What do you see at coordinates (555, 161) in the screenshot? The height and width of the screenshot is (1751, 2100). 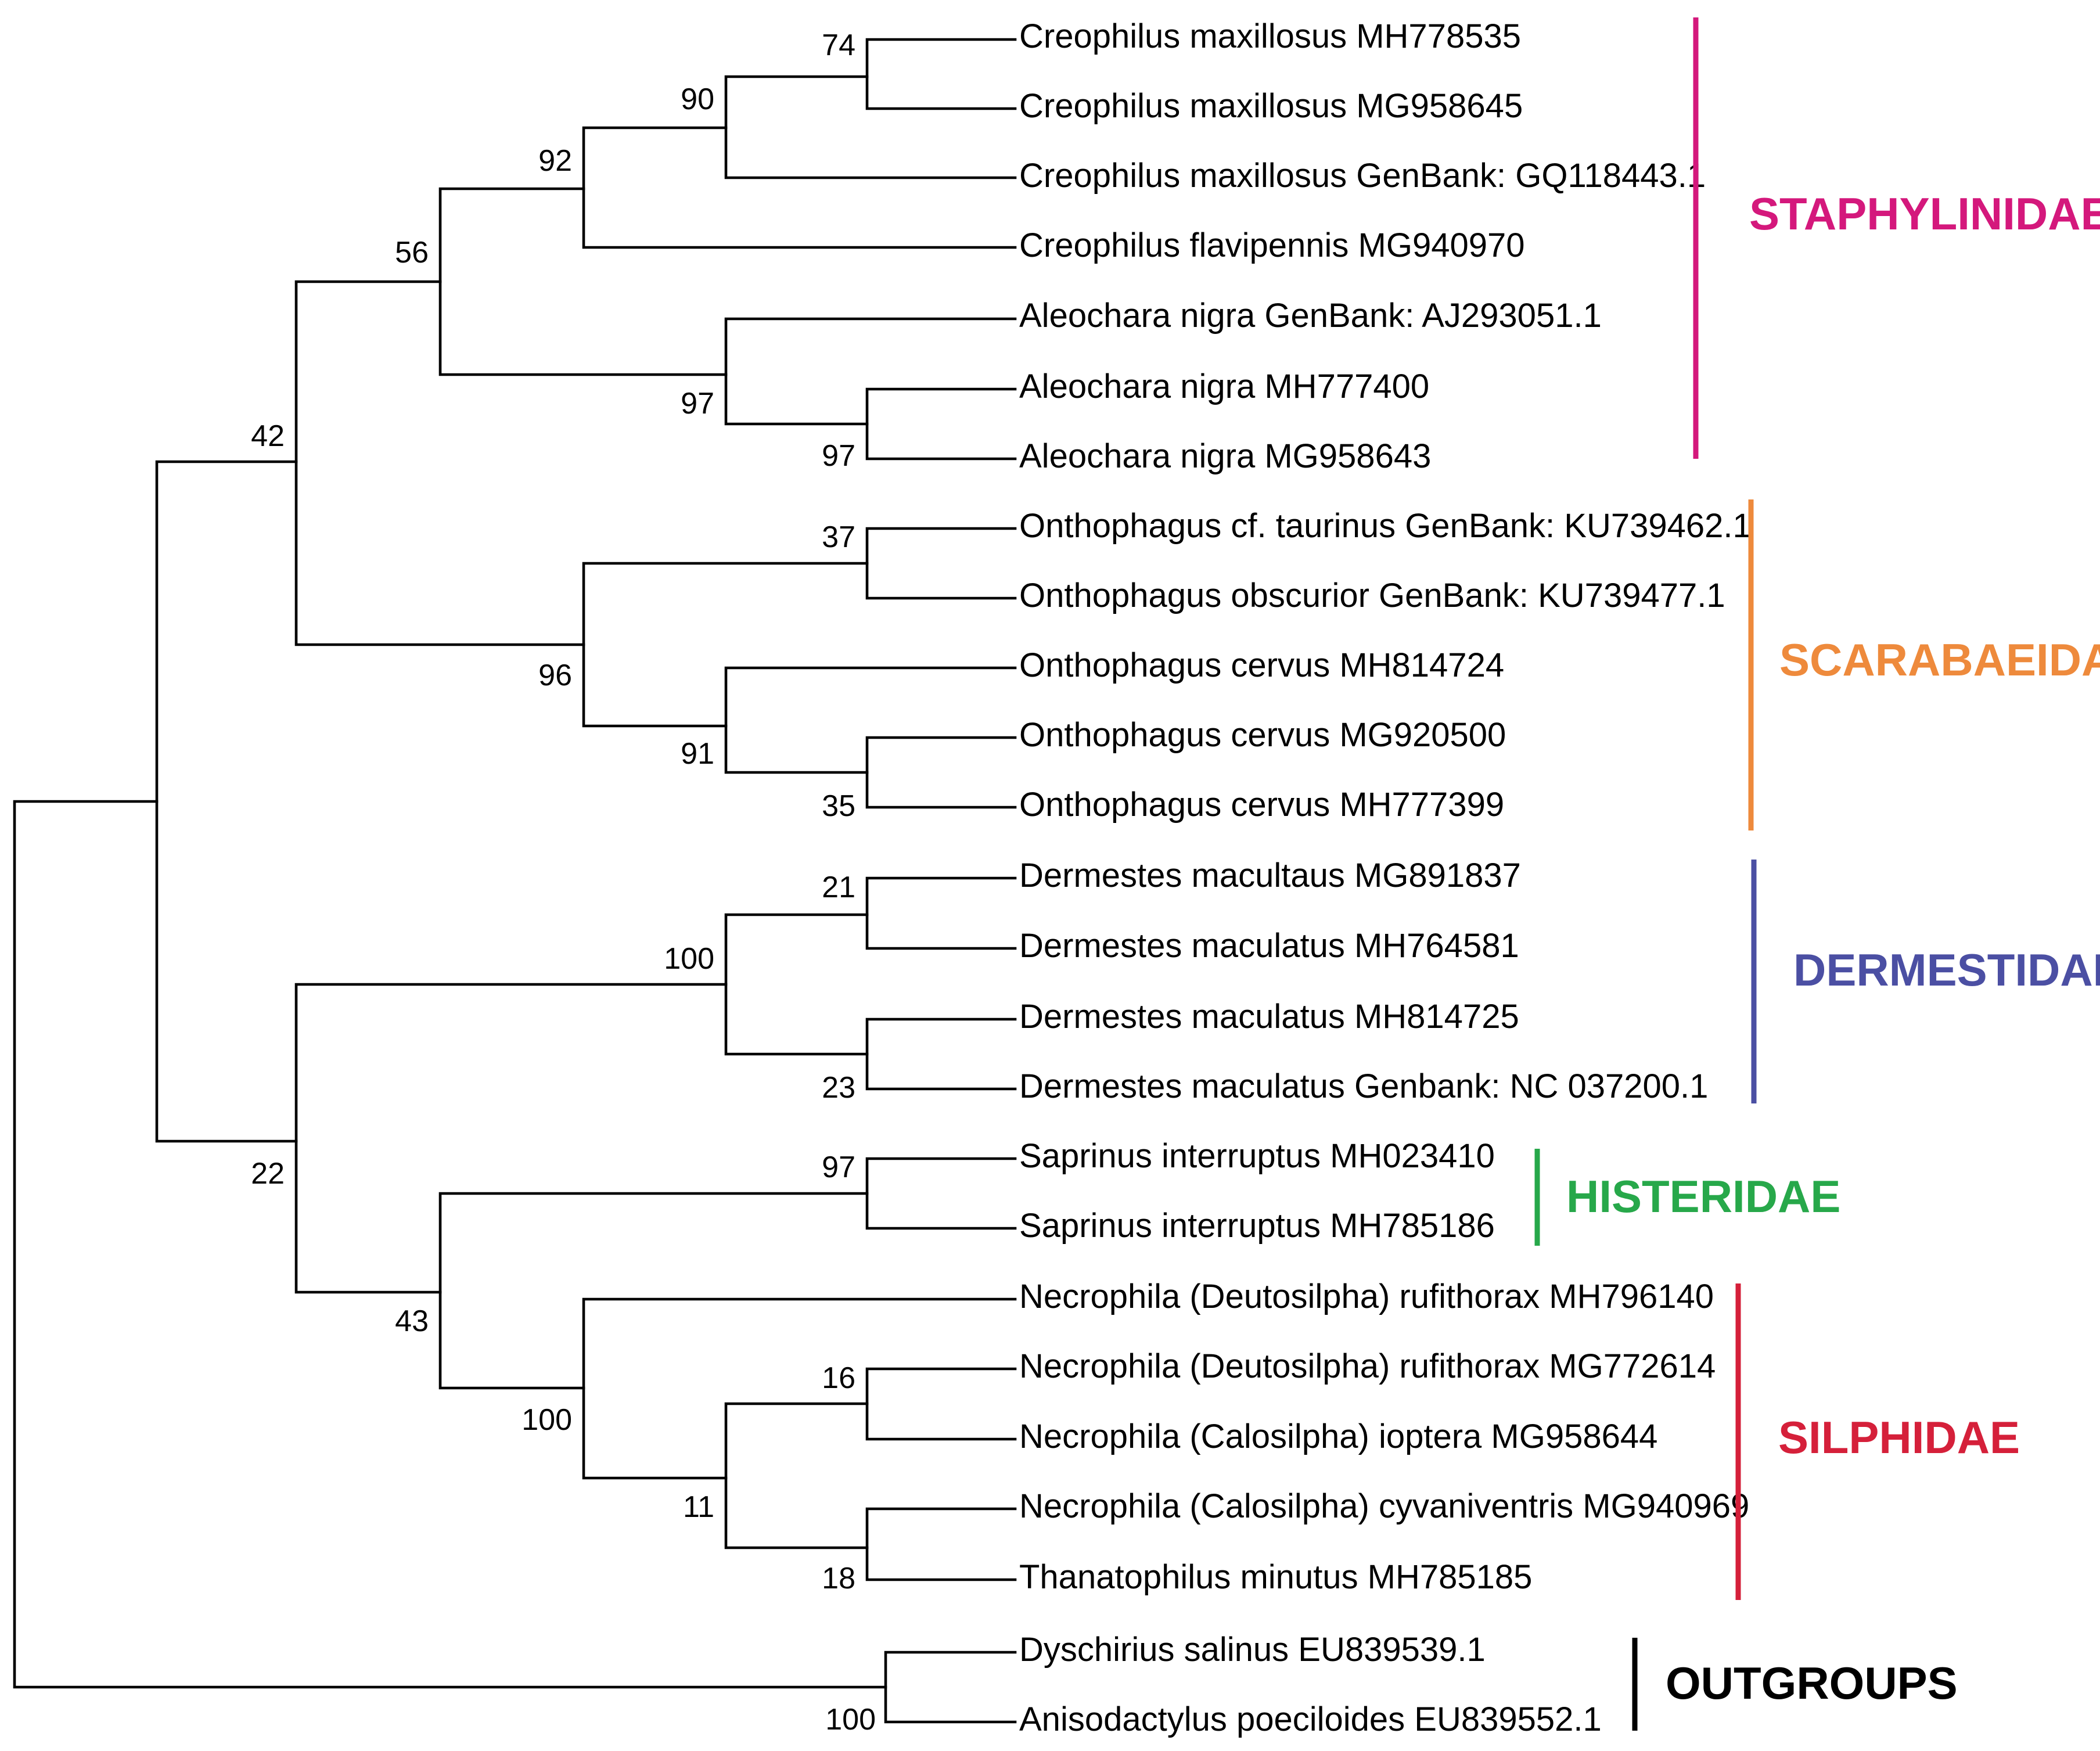 I see `support-value: 92` at bounding box center [555, 161].